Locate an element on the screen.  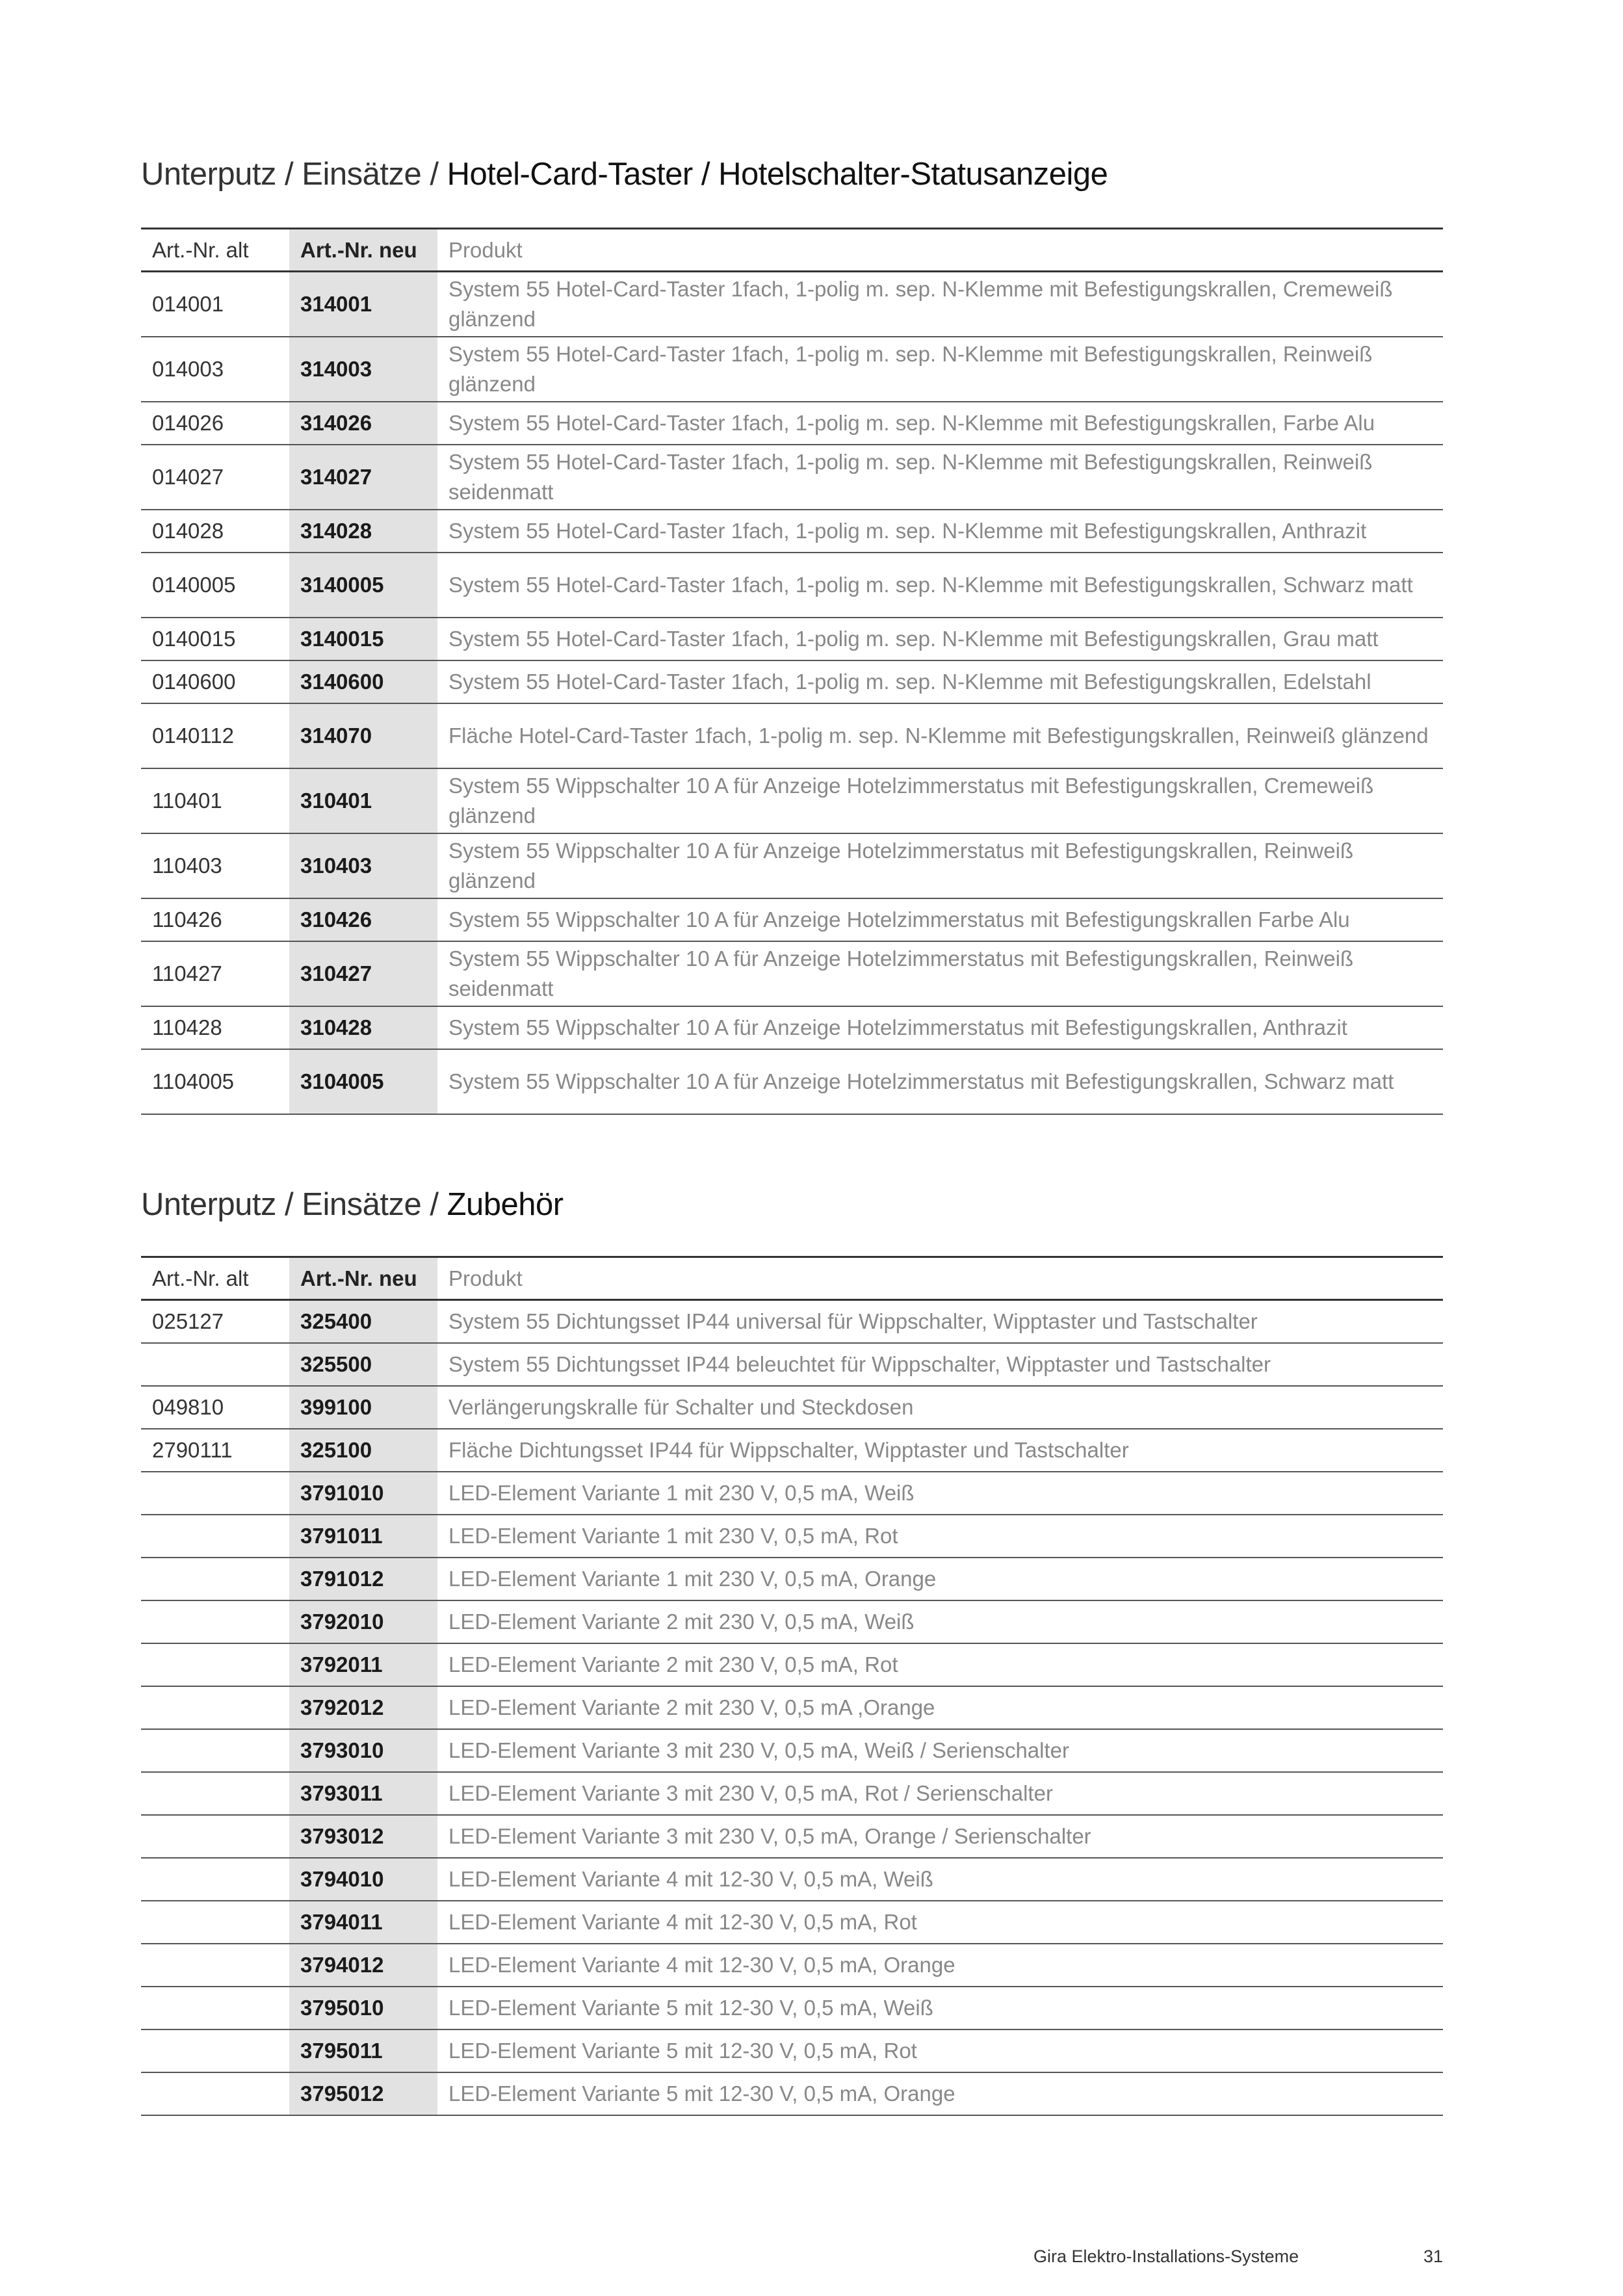
art-nr-neu: 399100 is located at coordinates (336, 1407).